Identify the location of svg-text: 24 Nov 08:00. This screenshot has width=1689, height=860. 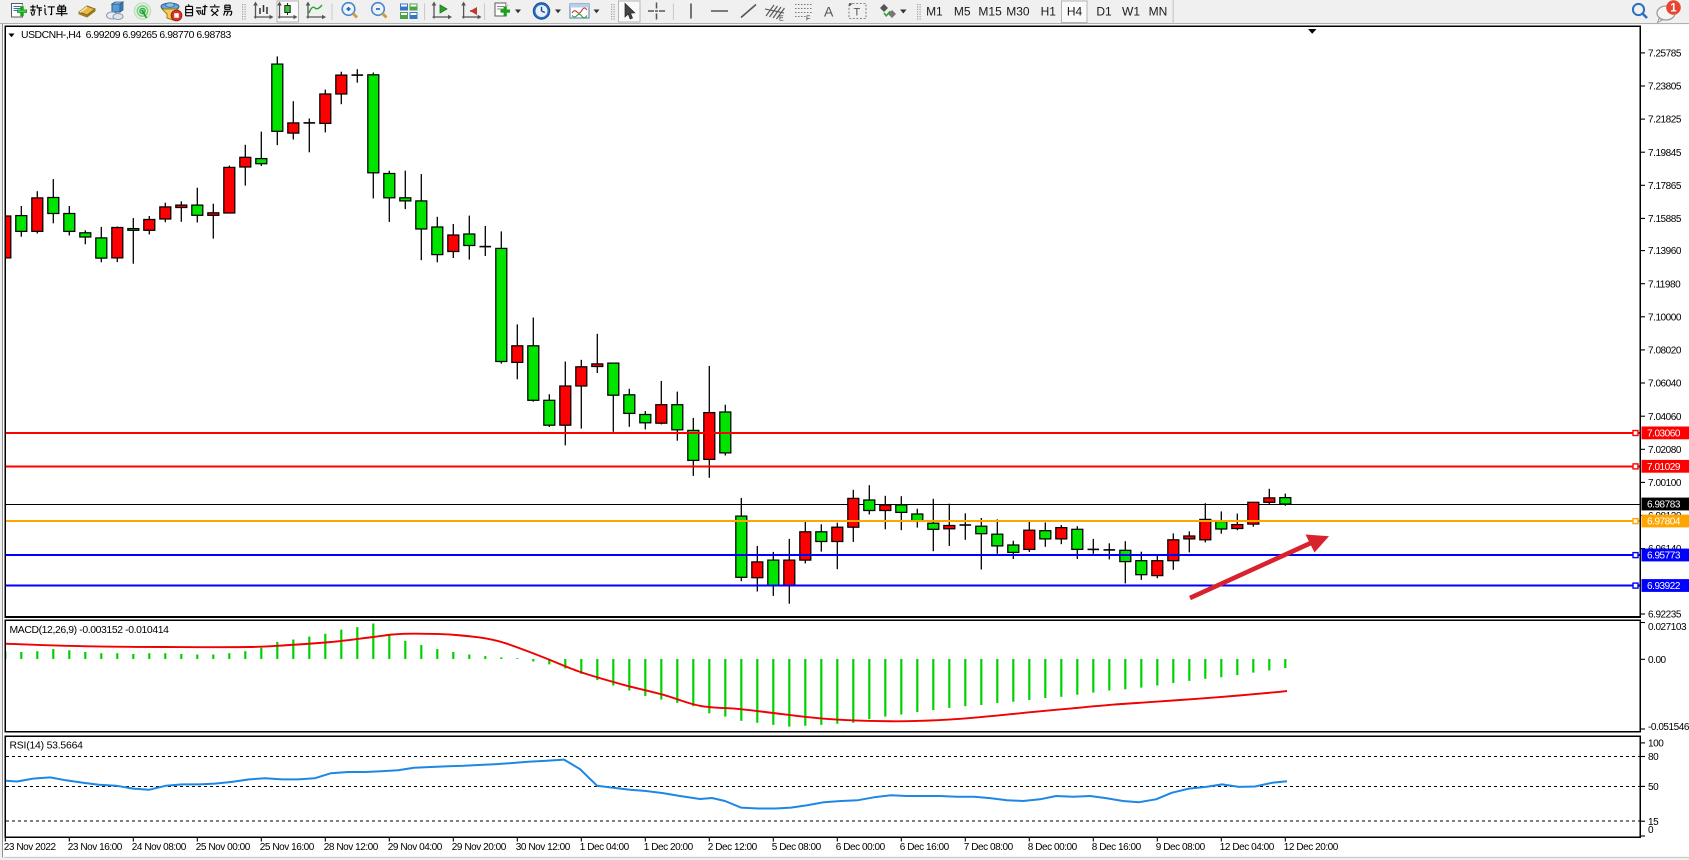
(159, 847).